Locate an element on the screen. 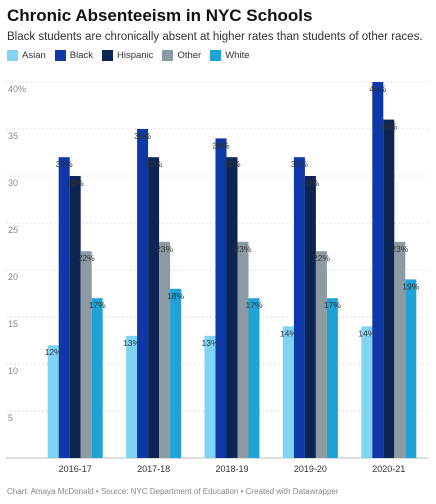  legend-item-other: Other is located at coordinates (181, 55).